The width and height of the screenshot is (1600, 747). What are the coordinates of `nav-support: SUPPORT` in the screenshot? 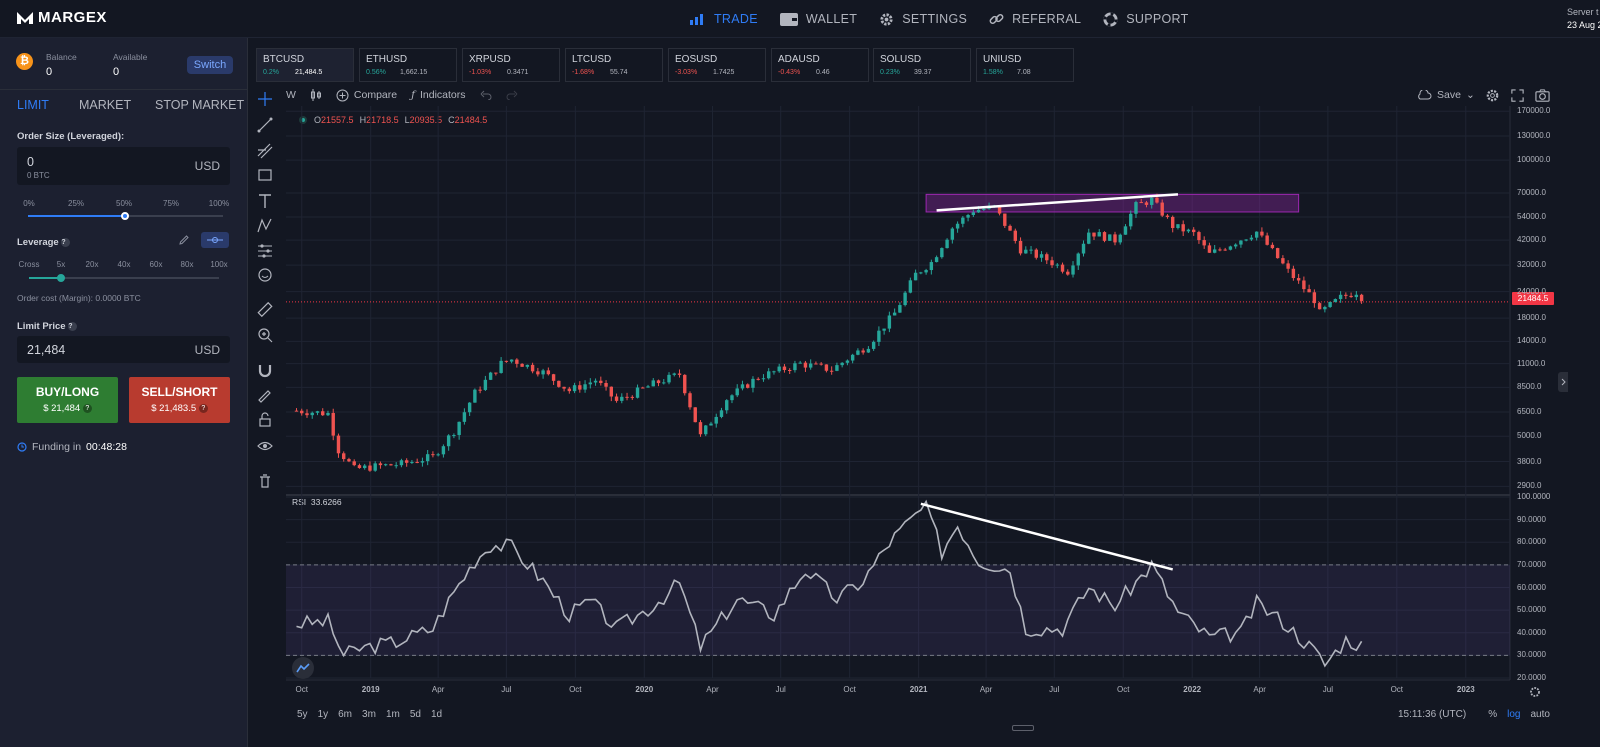 It's located at (1145, 19).